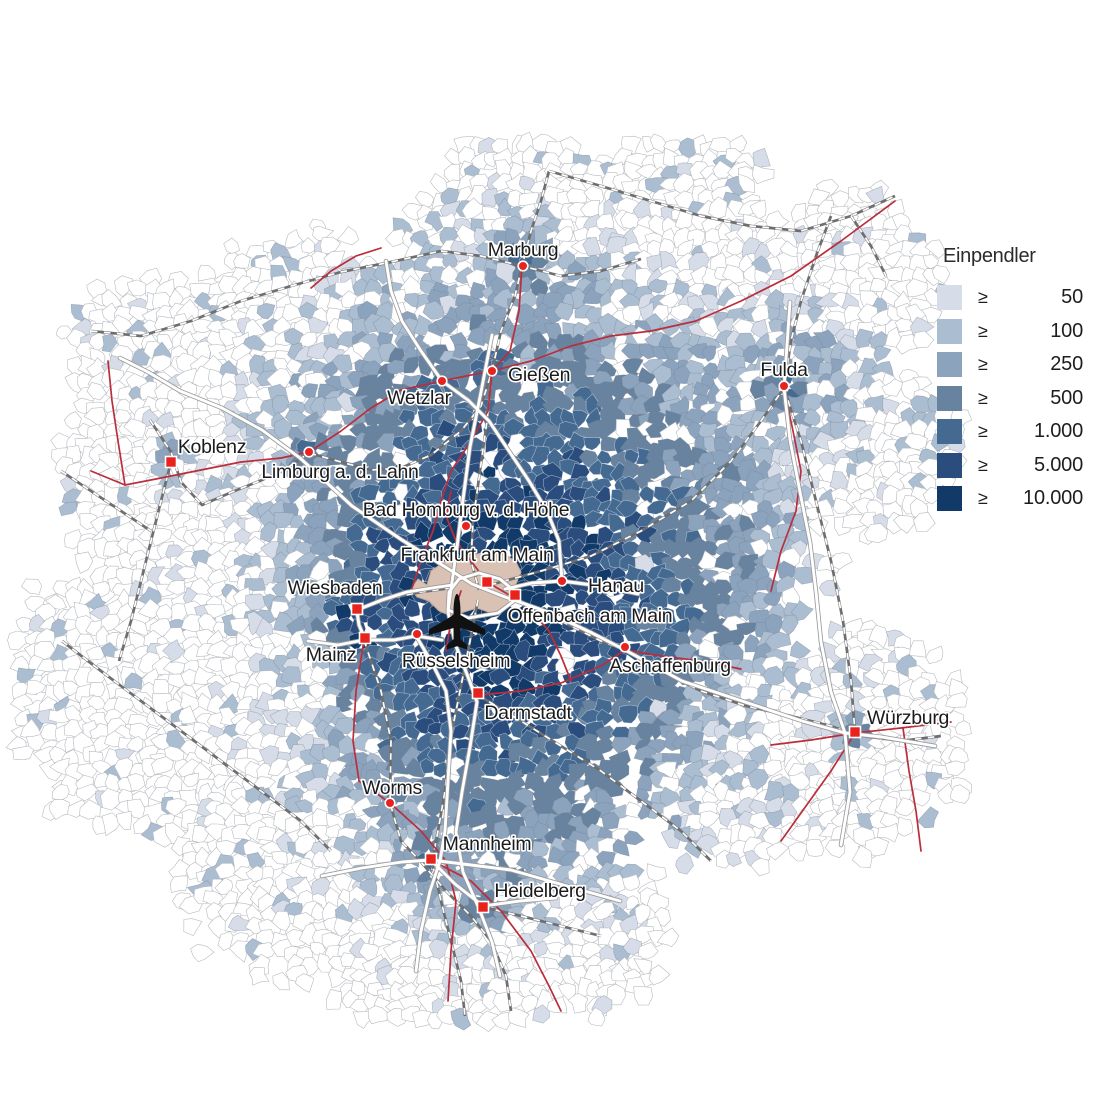 The height and width of the screenshot is (1099, 1099). Describe the element at coordinates (908, 718) in the screenshot. I see `city-label: Würzburg` at that location.